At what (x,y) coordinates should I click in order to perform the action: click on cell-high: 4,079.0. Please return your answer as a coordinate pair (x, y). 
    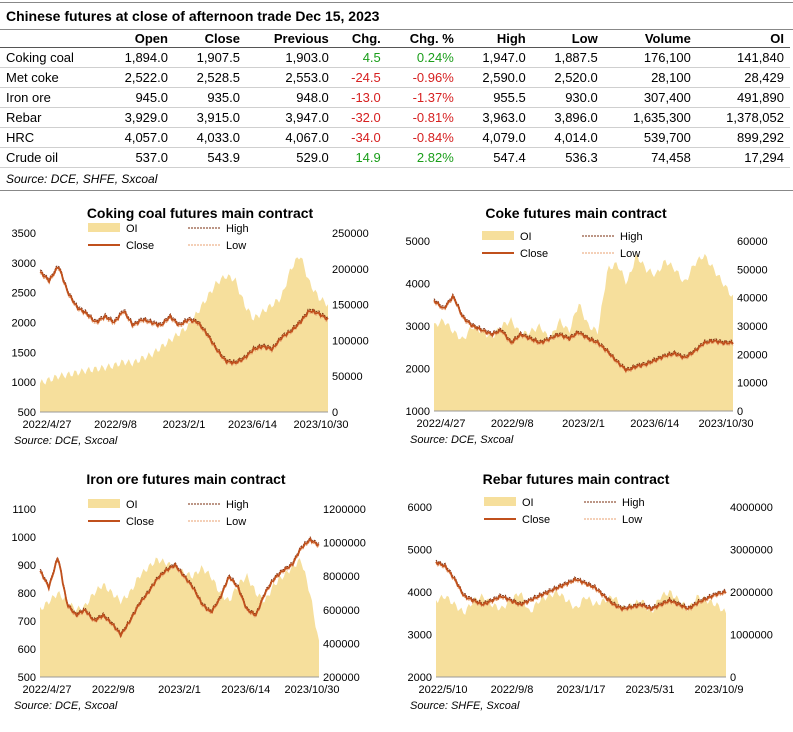
    Looking at the image, I should click on (495, 137).